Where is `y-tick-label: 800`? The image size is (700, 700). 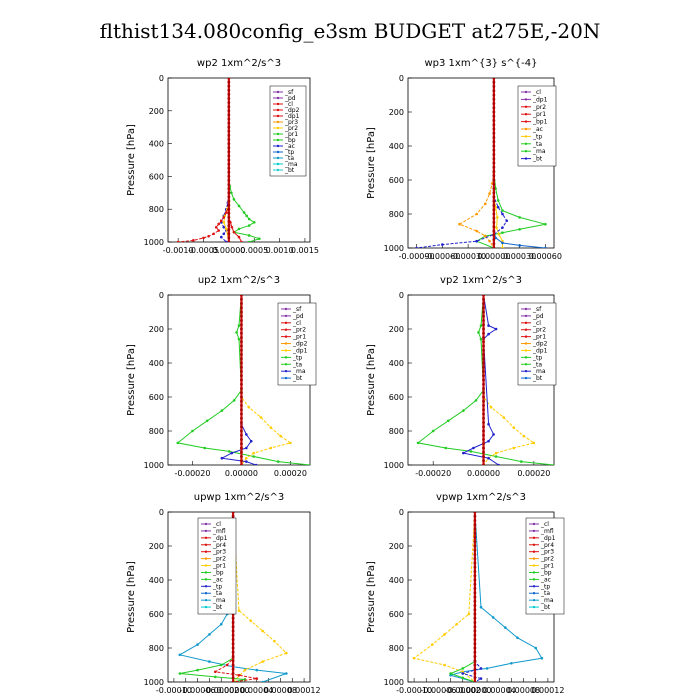 y-tick-label: 800 is located at coordinates (156, 431).